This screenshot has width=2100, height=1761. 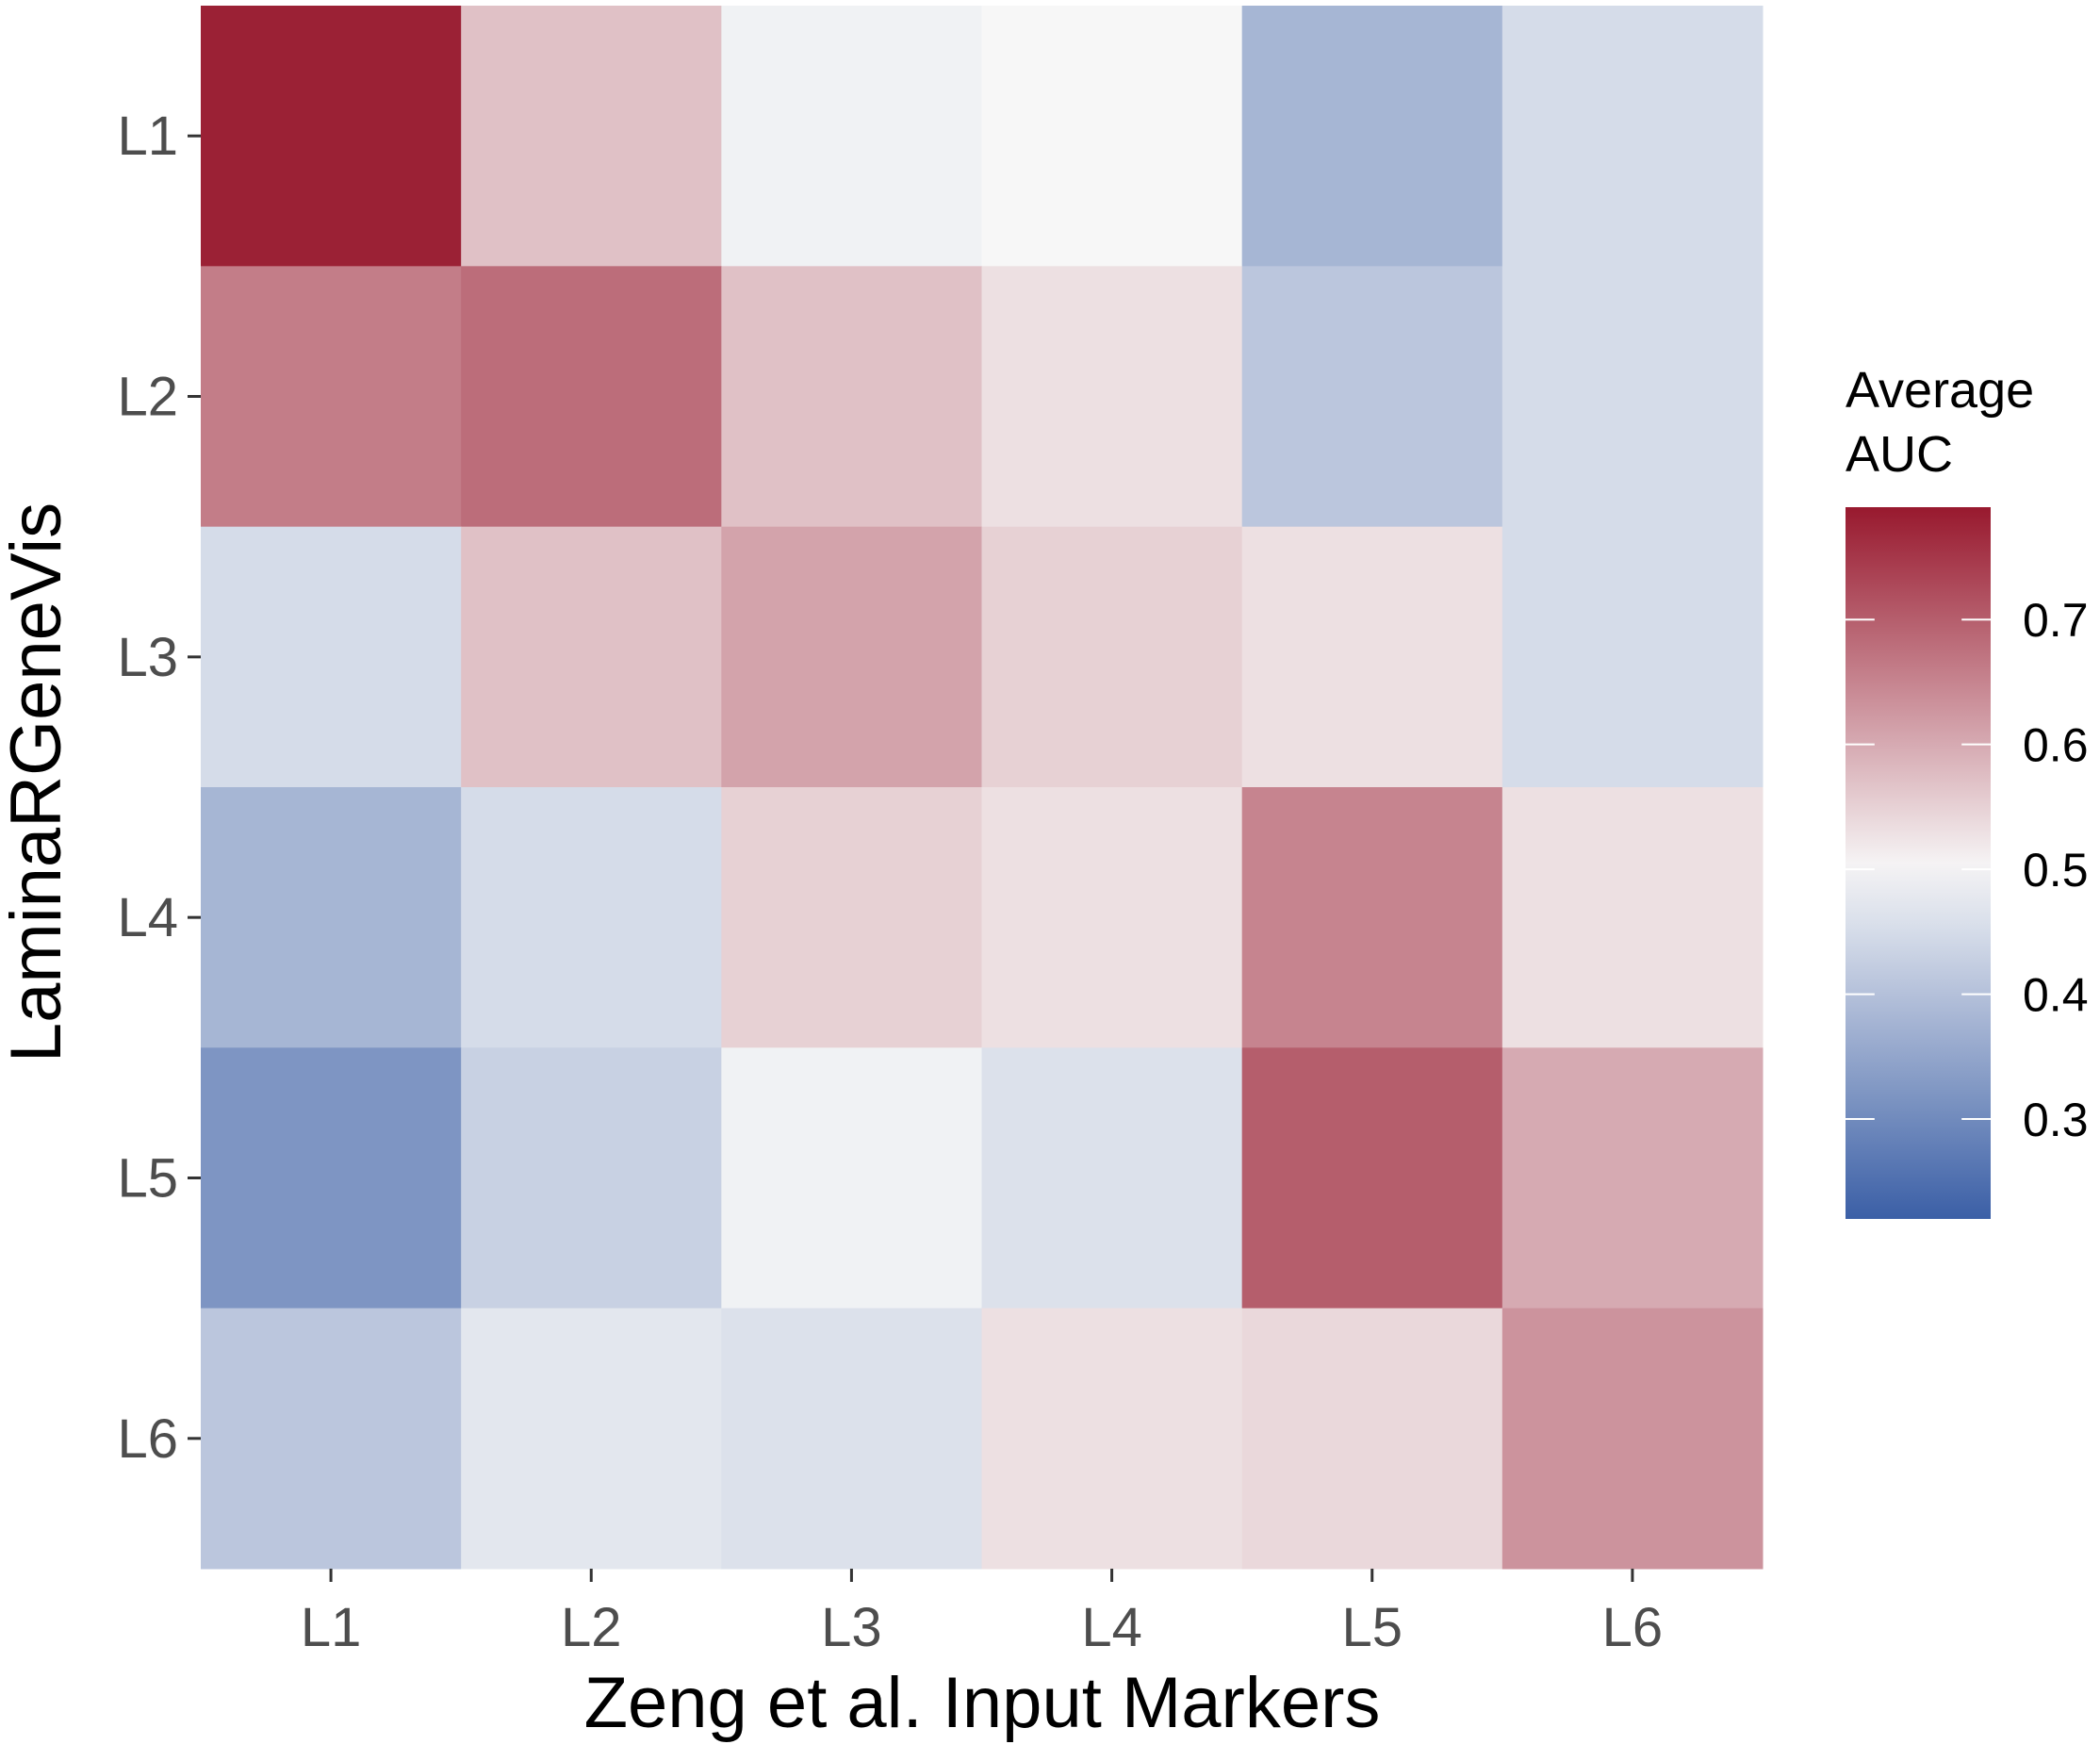 I want to click on x-axis: L1 L2 L3 L4 L5 L6, so click(x=982, y=1613).